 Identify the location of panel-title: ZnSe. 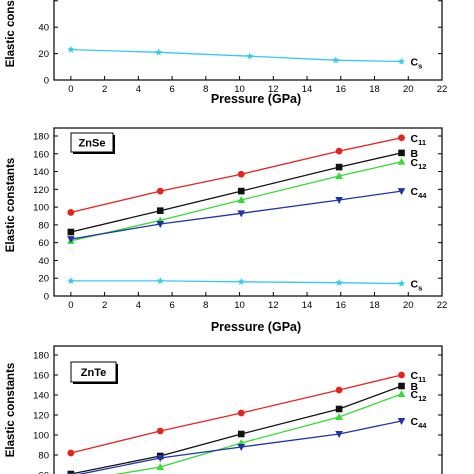
(92, 144).